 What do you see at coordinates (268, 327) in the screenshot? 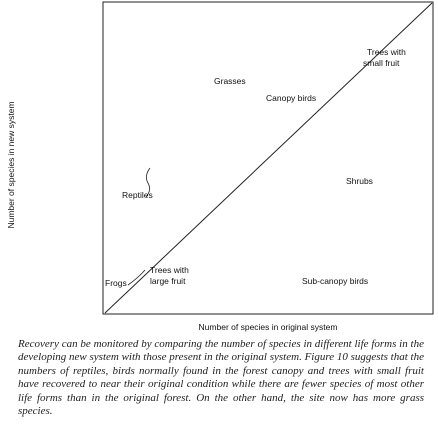
I see `x-axis-label: Number of species in original system` at bounding box center [268, 327].